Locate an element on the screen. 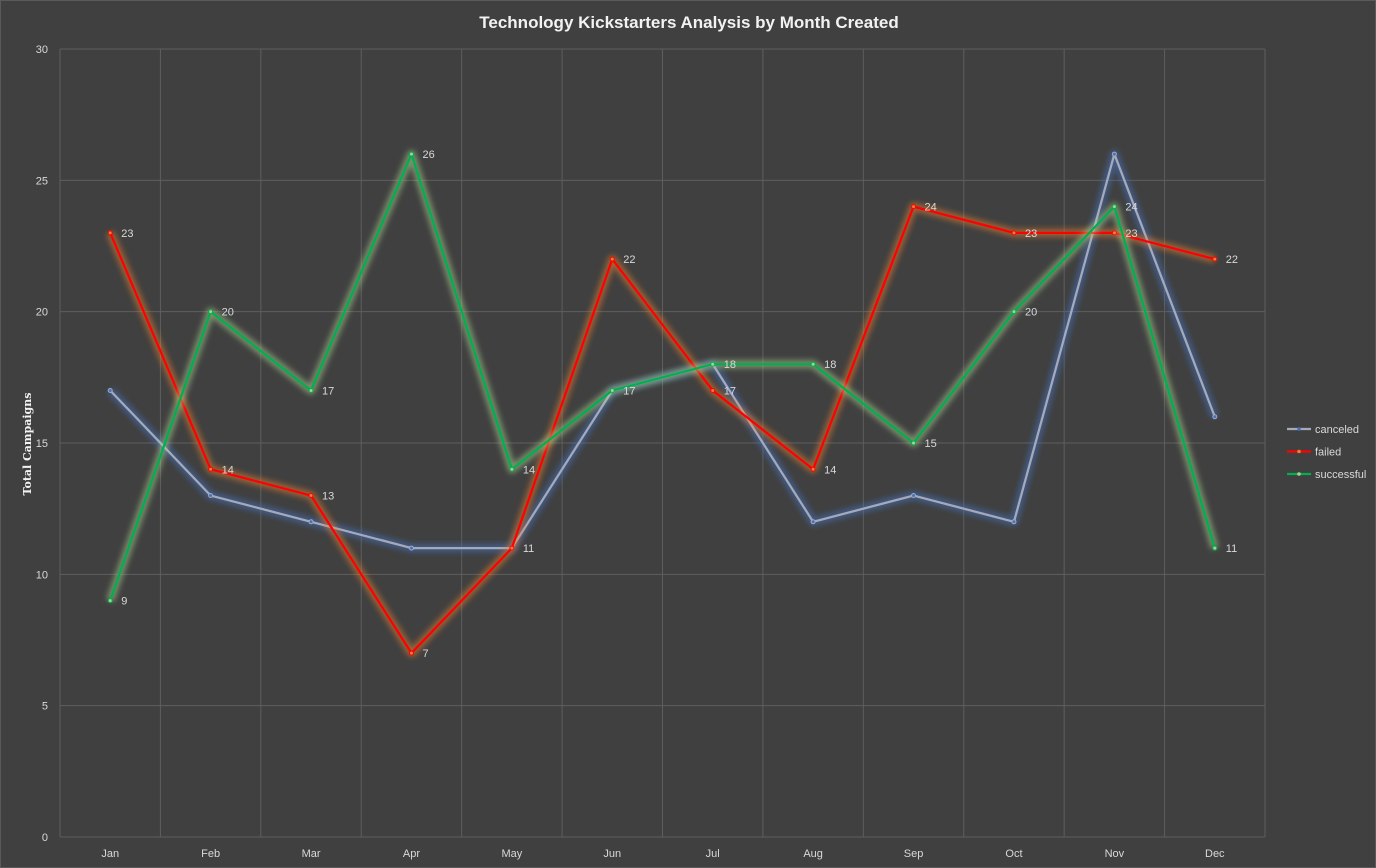  legend-marker-successful is located at coordinates (1299, 474).